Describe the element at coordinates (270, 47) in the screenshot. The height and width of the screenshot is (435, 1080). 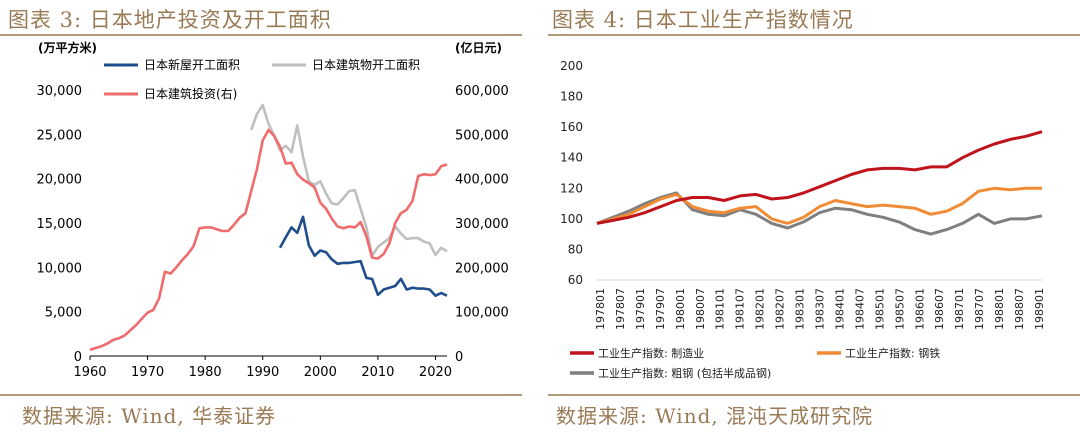
I see `left-axis-unit-labels: (万平方米) (亿日元)` at that location.